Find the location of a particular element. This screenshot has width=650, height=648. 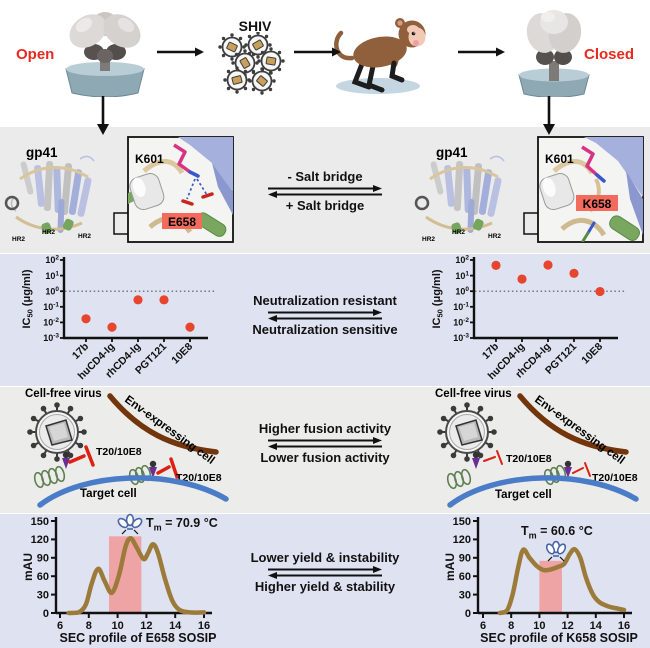

tm-label-k658: Tm = 60.6 °C is located at coordinates (557, 532).